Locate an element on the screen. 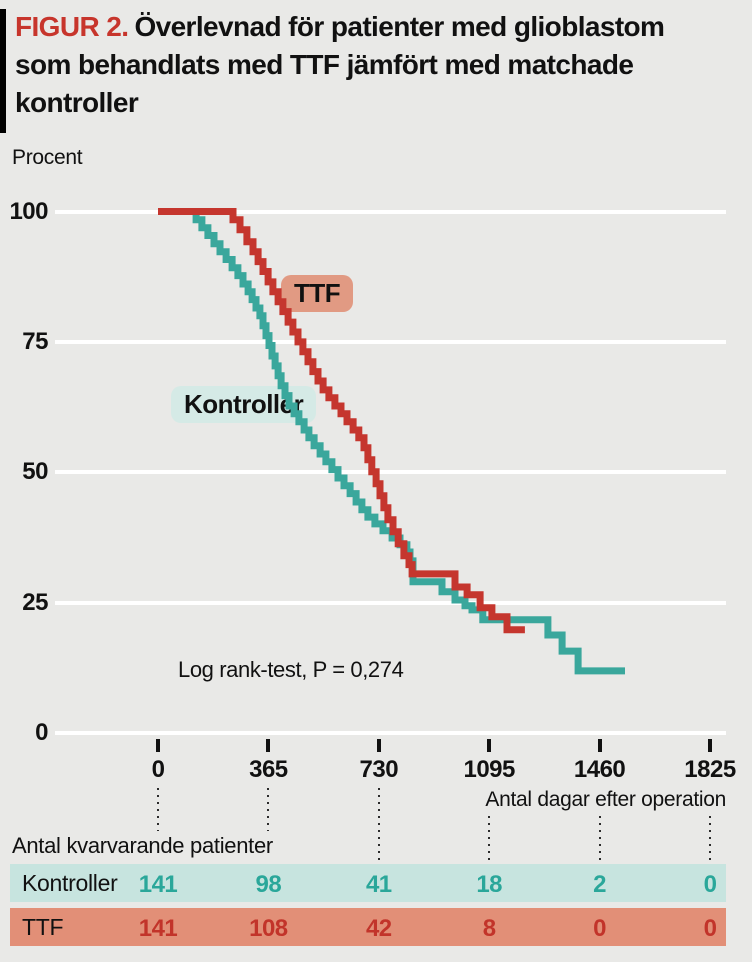 The width and height of the screenshot is (752, 962). risk-count: 42 is located at coordinates (378, 928).